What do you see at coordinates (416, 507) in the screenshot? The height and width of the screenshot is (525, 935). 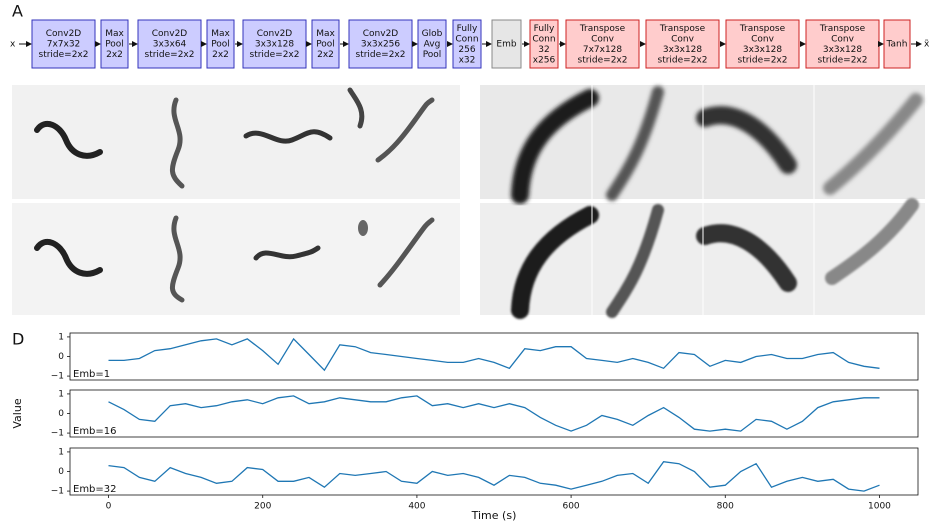 I see `x-tick-label: 400` at bounding box center [416, 507].